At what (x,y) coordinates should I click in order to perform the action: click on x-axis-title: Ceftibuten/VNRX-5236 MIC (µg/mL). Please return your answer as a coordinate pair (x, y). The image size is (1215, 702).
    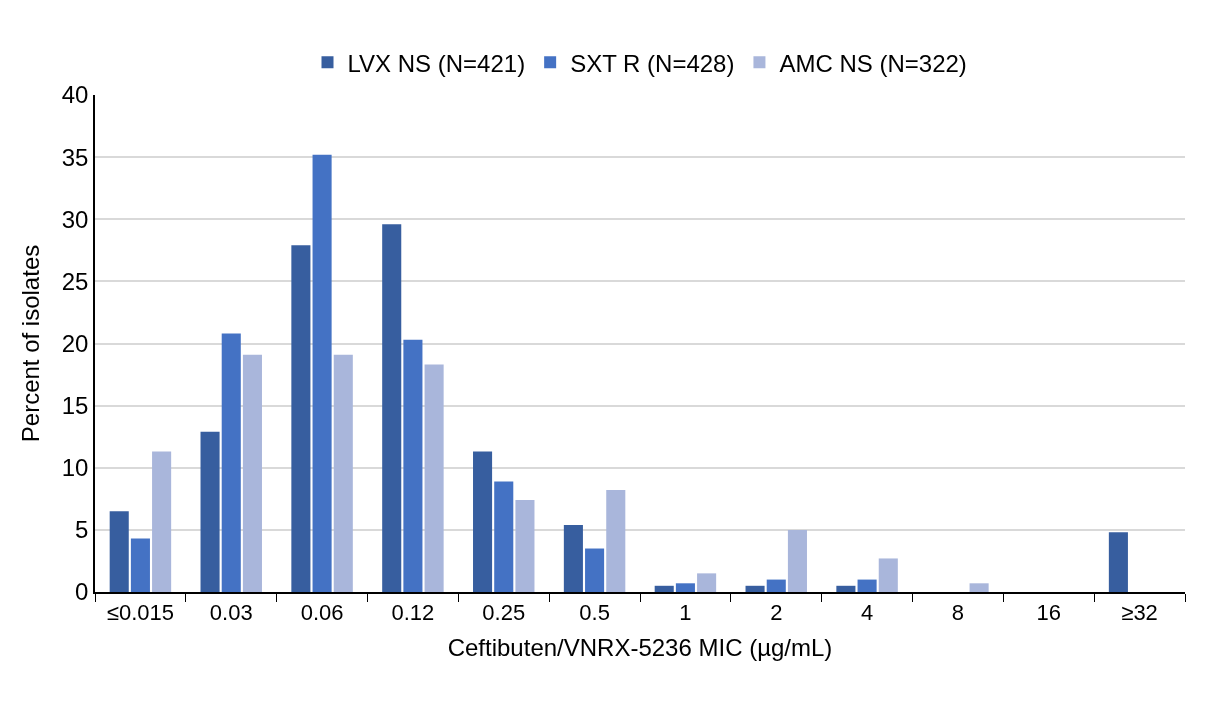
    Looking at the image, I should click on (640, 648).